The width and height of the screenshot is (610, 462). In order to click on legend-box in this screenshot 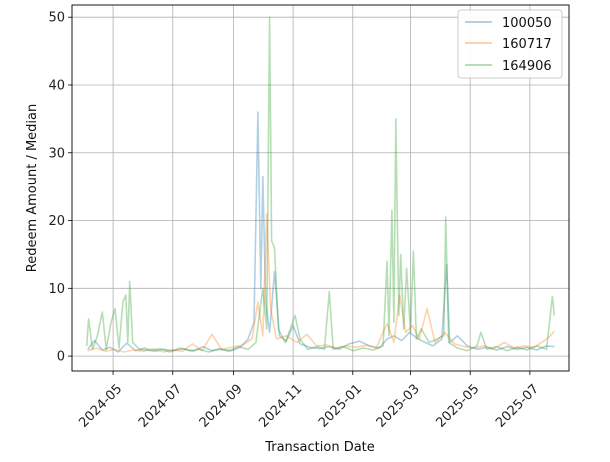, I will do `click(510, 44)`.